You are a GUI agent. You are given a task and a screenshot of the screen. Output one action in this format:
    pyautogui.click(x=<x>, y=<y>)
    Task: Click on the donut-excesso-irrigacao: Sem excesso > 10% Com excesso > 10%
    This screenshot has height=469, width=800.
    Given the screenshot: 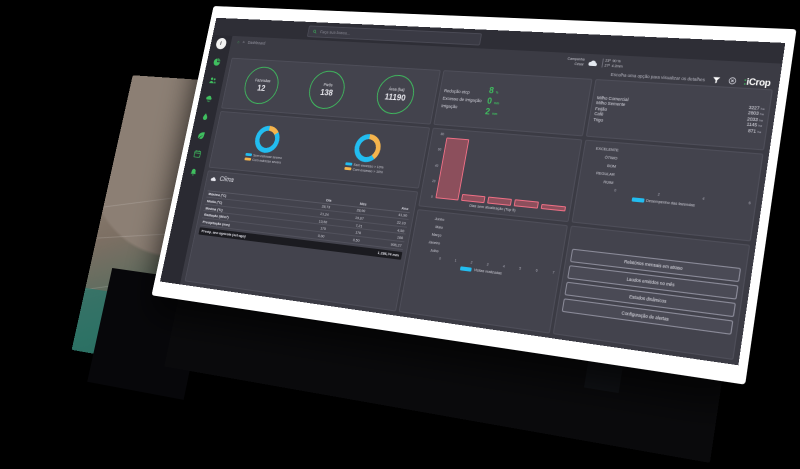 What is the action you would take?
    pyautogui.click(x=367, y=154)
    